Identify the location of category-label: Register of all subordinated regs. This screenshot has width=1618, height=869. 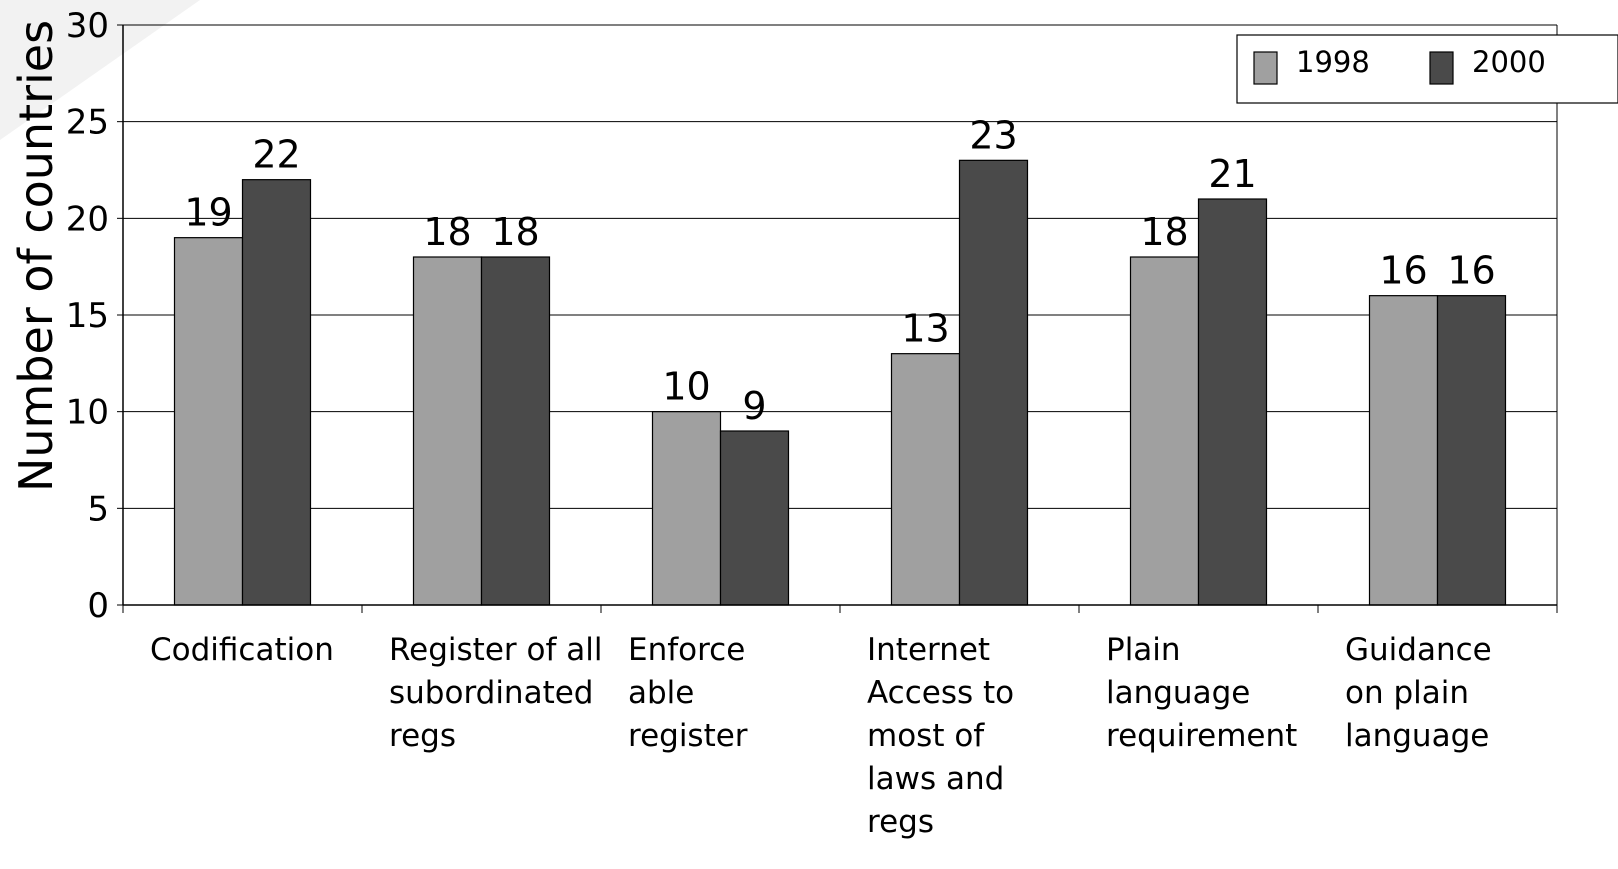
(495, 693).